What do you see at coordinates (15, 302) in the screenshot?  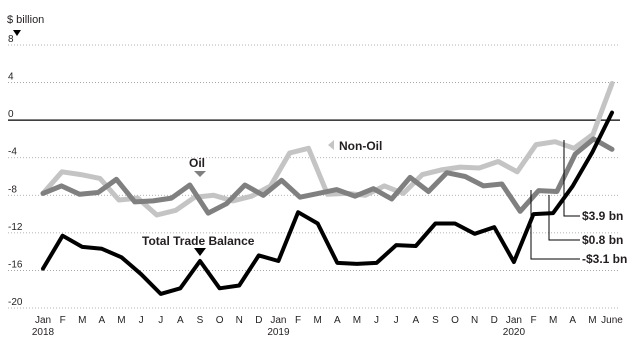 I see `y-tick-label: -20` at bounding box center [15, 302].